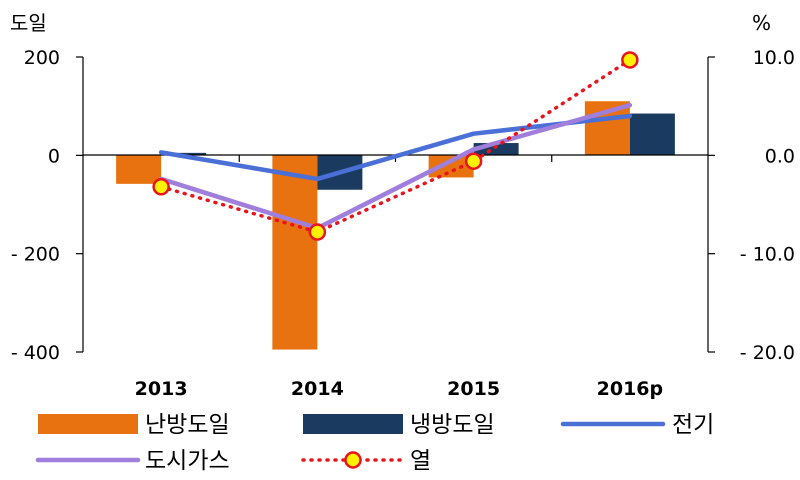  I want to click on bar-cooling-2016p, so click(652, 134).